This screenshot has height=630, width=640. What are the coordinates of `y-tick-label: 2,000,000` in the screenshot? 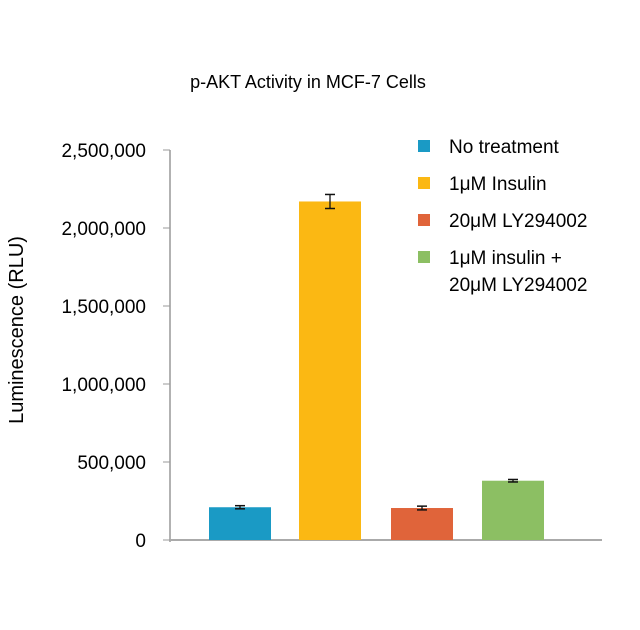 It's located at (103, 229).